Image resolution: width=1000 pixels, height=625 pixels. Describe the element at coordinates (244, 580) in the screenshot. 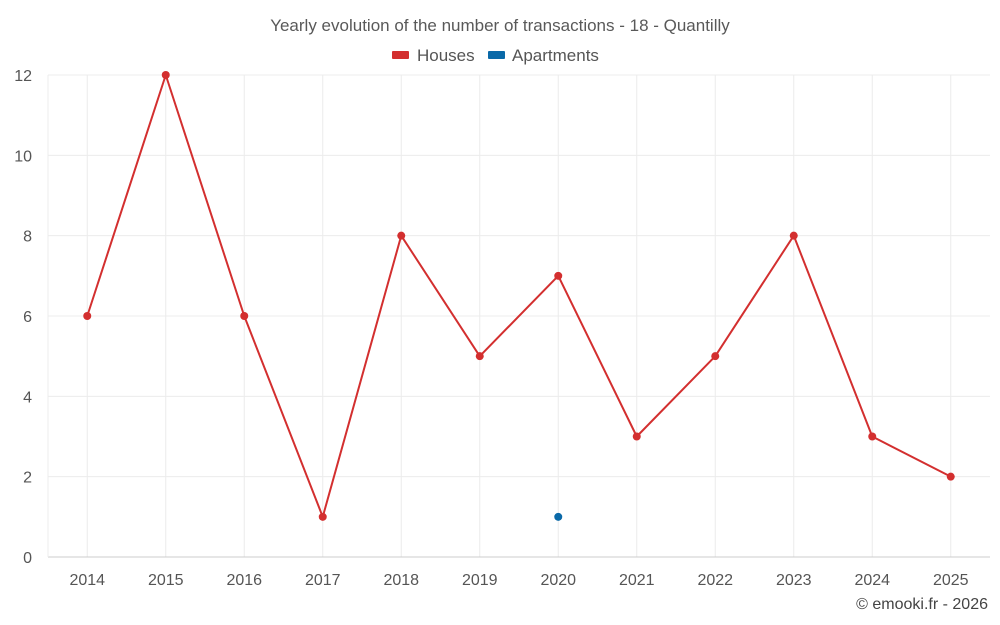

I see `x-tick-label: 2016` at that location.